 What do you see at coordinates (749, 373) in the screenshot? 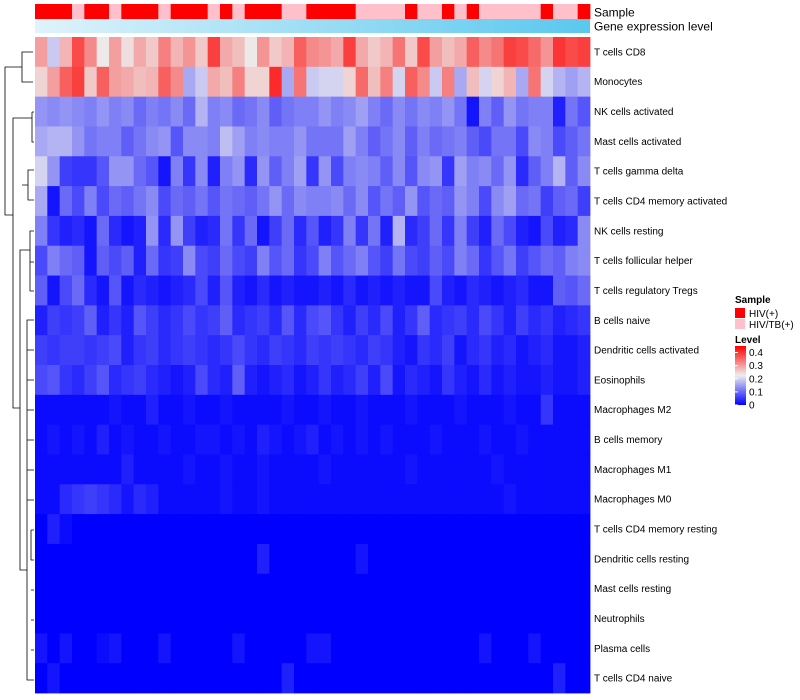
I see `level-legend: Level 0.4 0.3 0.2 0.1 0` at bounding box center [749, 373].